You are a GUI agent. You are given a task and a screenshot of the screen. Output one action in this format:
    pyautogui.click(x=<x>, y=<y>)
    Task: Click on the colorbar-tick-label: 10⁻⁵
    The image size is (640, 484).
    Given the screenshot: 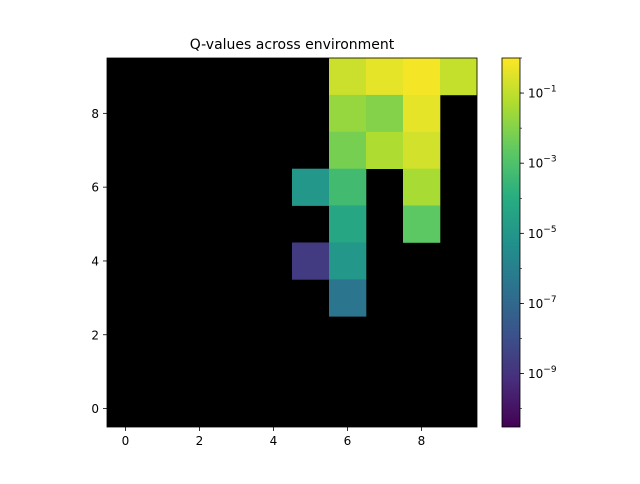 What is the action you would take?
    pyautogui.click(x=542, y=233)
    